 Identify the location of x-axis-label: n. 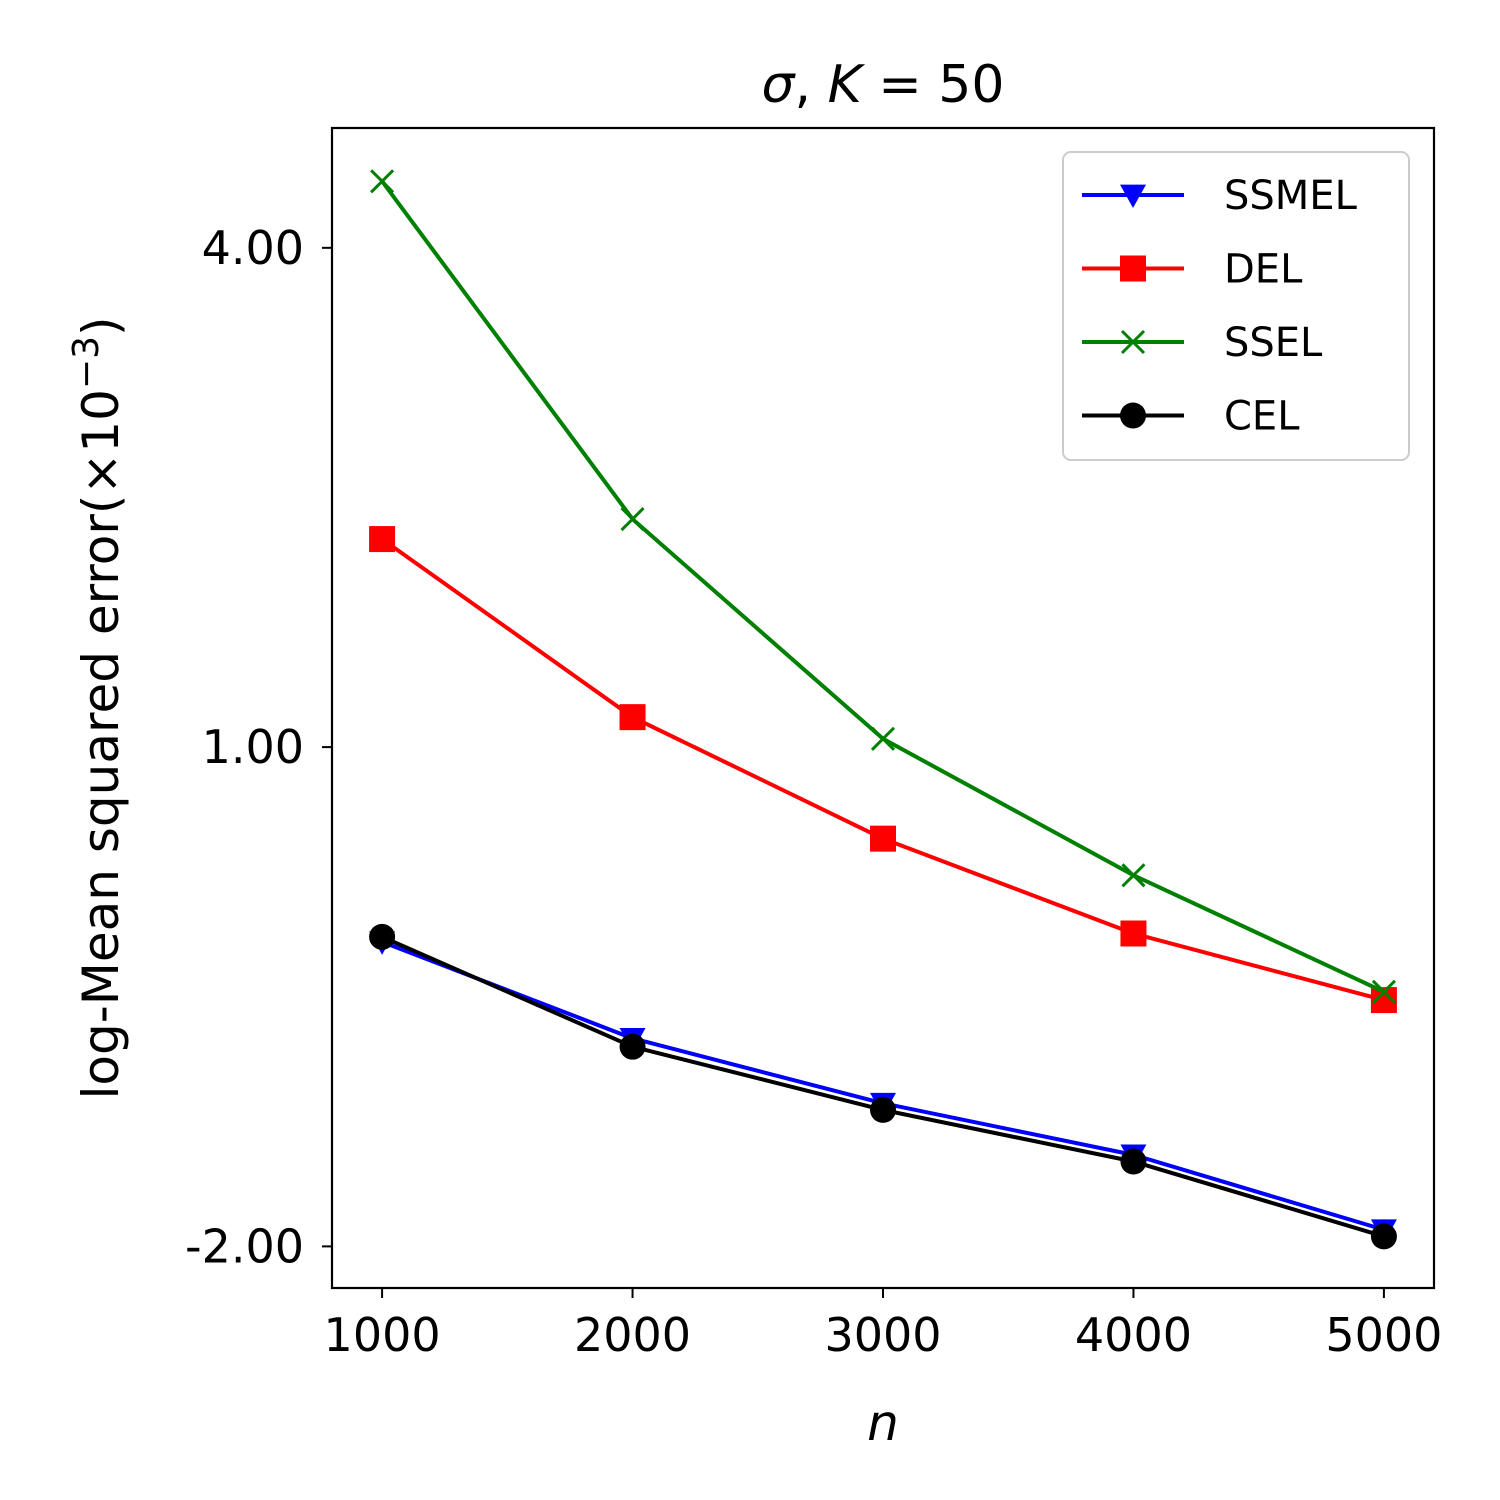
(883, 1423).